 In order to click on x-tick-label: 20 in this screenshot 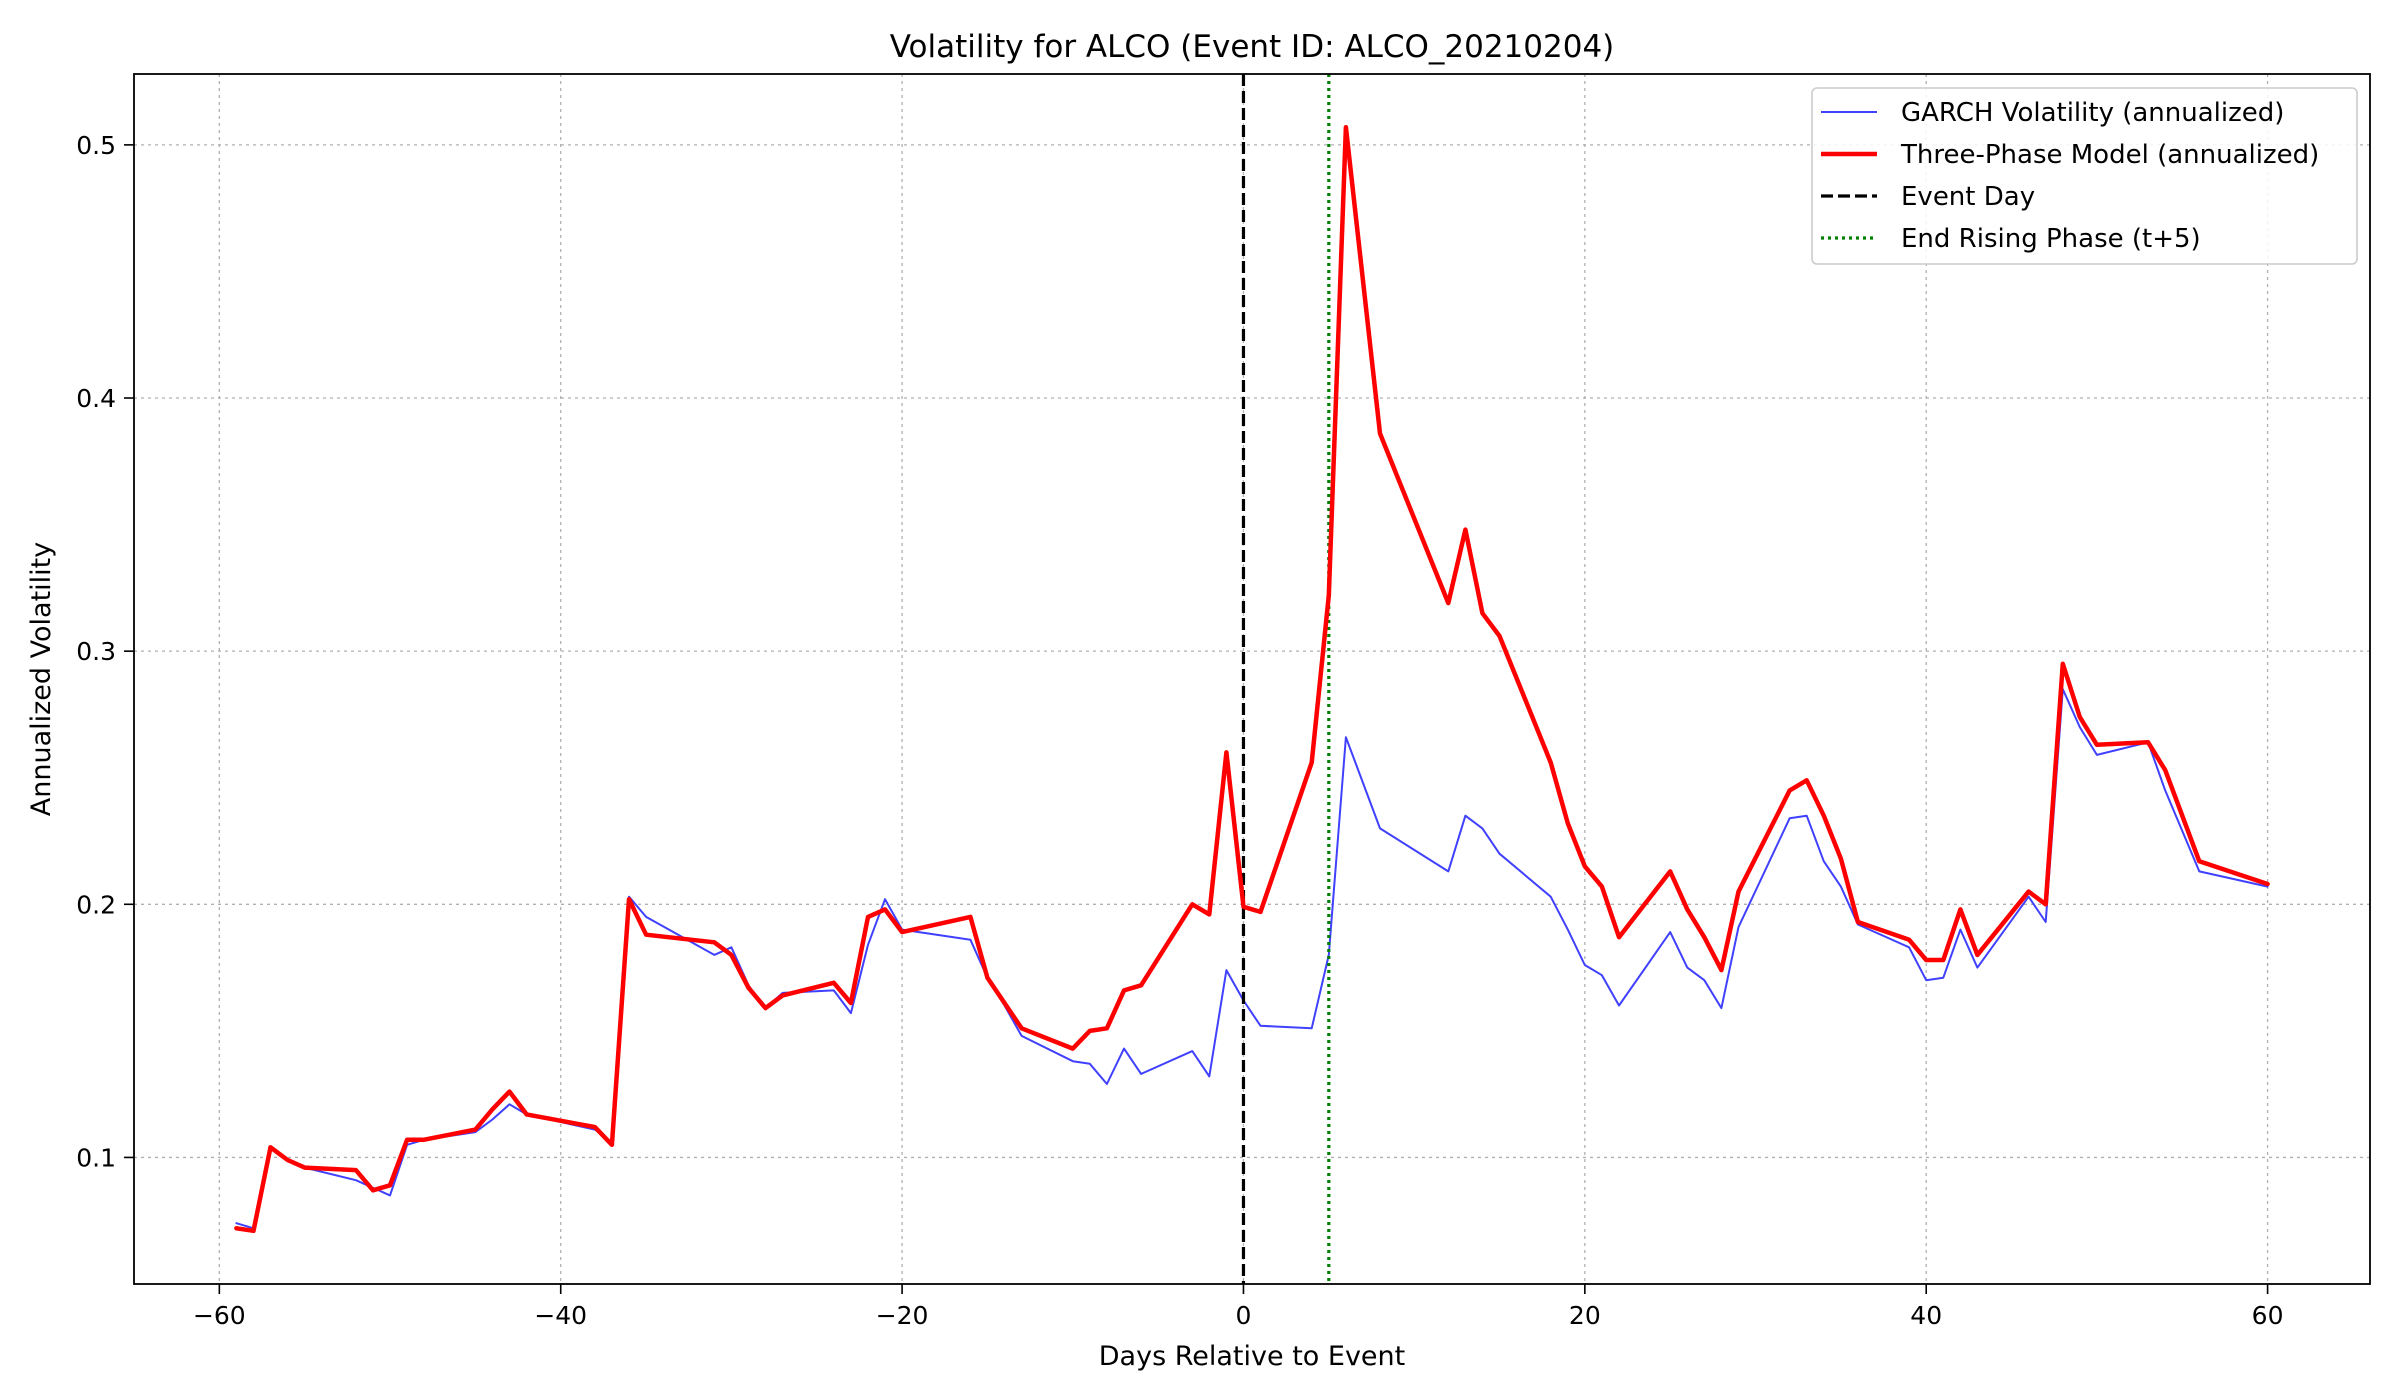, I will do `click(1585, 1315)`.